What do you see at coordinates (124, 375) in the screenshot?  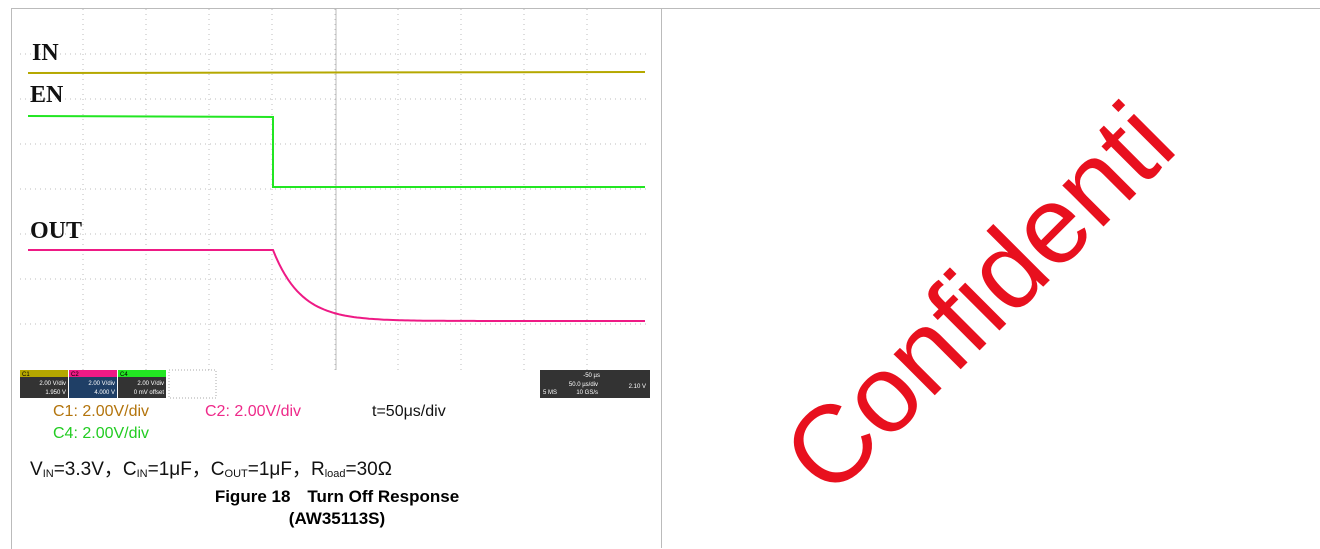 I see `channel-name: C4` at bounding box center [124, 375].